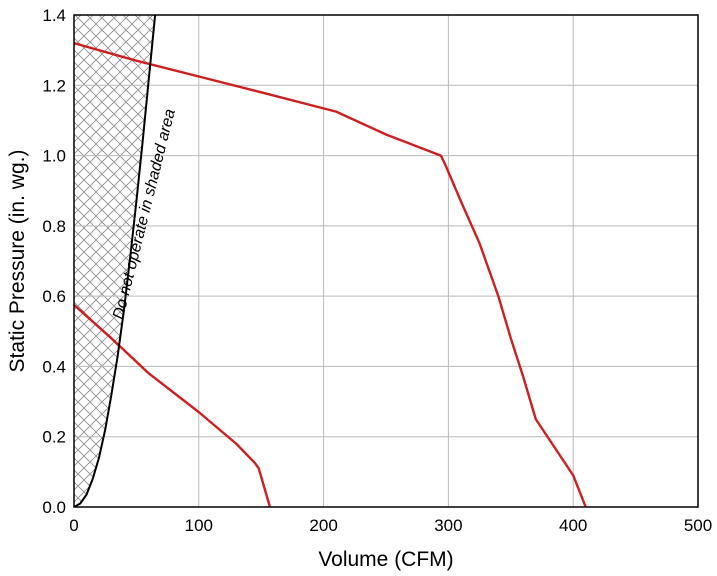  Describe the element at coordinates (448, 525) in the screenshot. I see `x-tick-label: 300` at that location.